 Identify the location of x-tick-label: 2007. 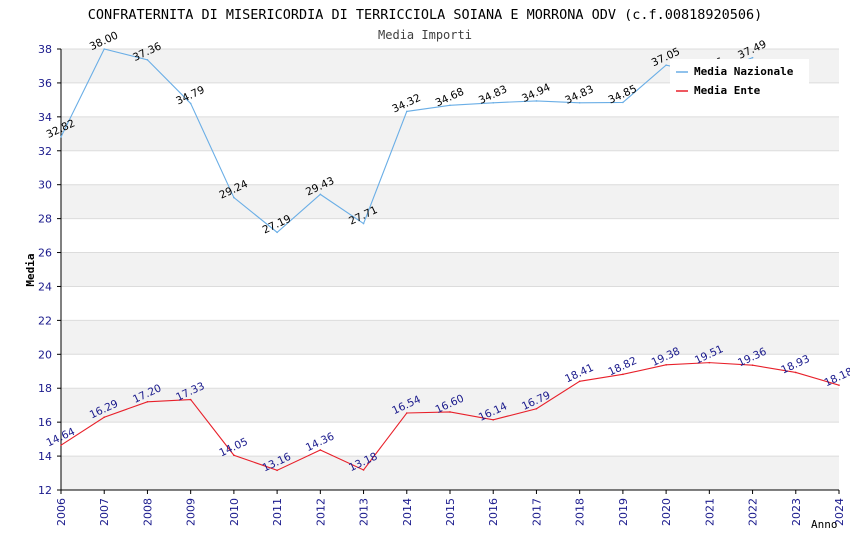
(104, 512).